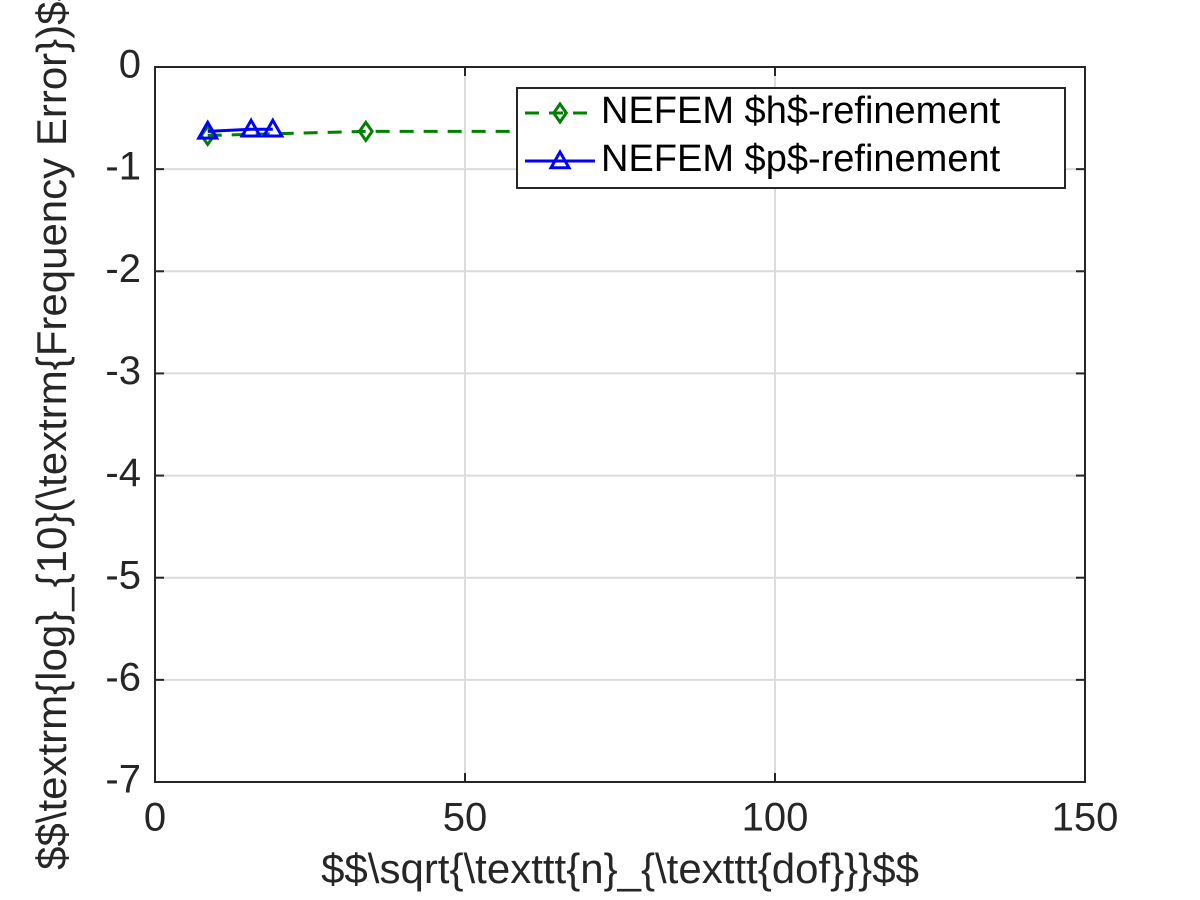 The height and width of the screenshot is (900, 1200). Describe the element at coordinates (620, 868) in the screenshot. I see `x-axis-label: $$\sqrt{\texttt{n}_{\texttt{dof}}}$$` at that location.